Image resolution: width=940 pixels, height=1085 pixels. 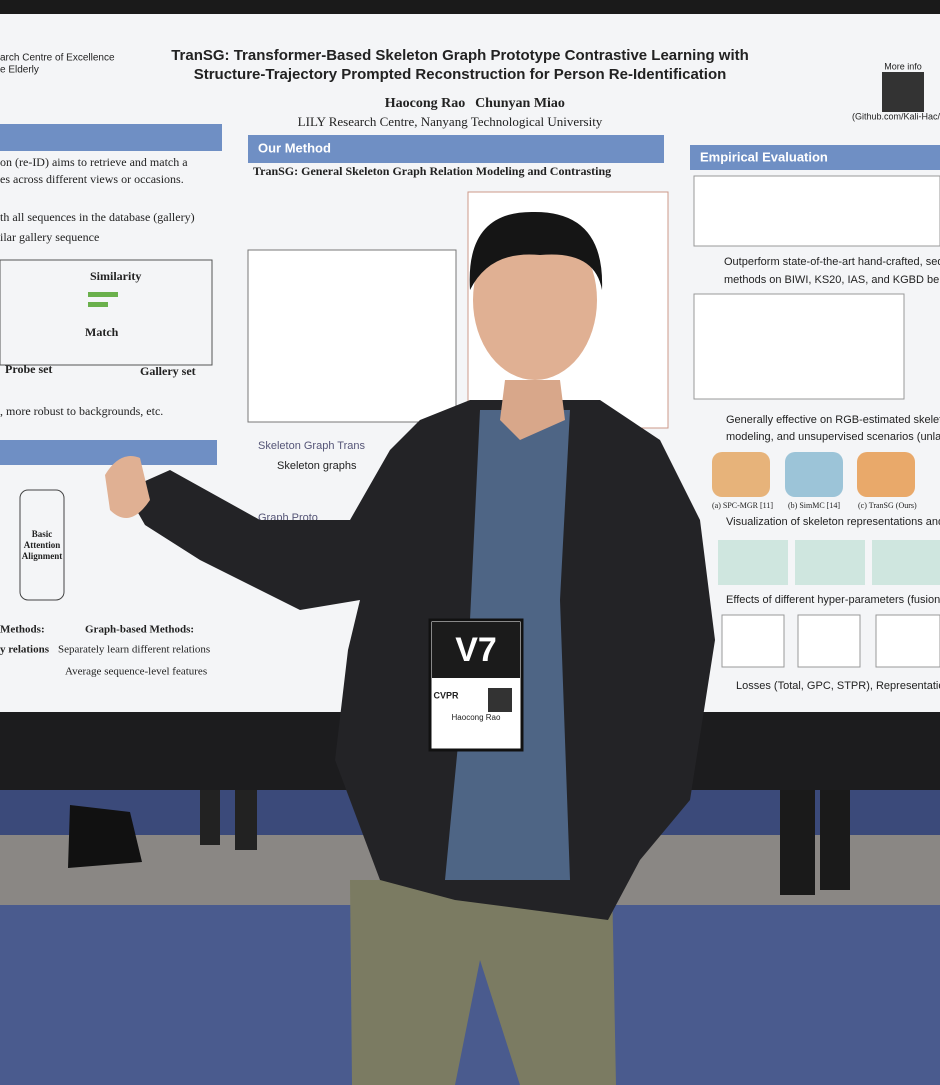 What do you see at coordinates (294, 147) in the screenshot?
I see `section-heading: Our Method` at bounding box center [294, 147].